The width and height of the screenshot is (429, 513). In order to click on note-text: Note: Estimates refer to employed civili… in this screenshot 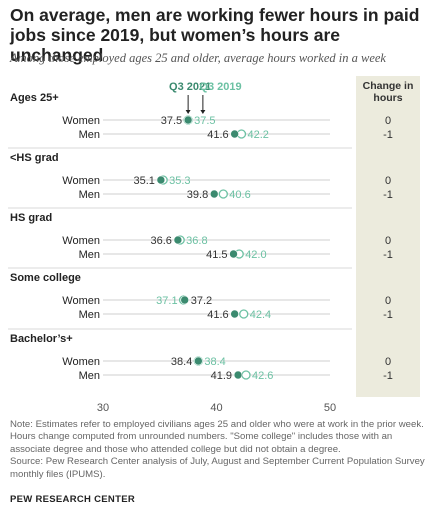, I will do `click(217, 437)`.